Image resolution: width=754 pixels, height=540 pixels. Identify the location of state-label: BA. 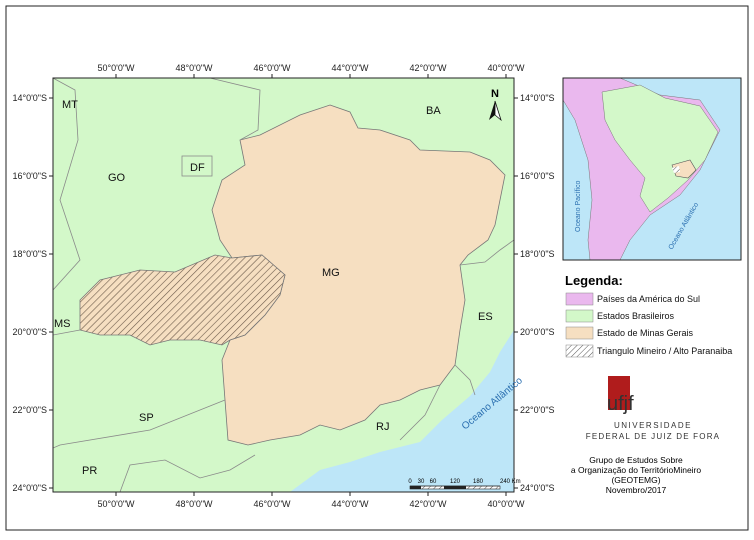
(433, 111).